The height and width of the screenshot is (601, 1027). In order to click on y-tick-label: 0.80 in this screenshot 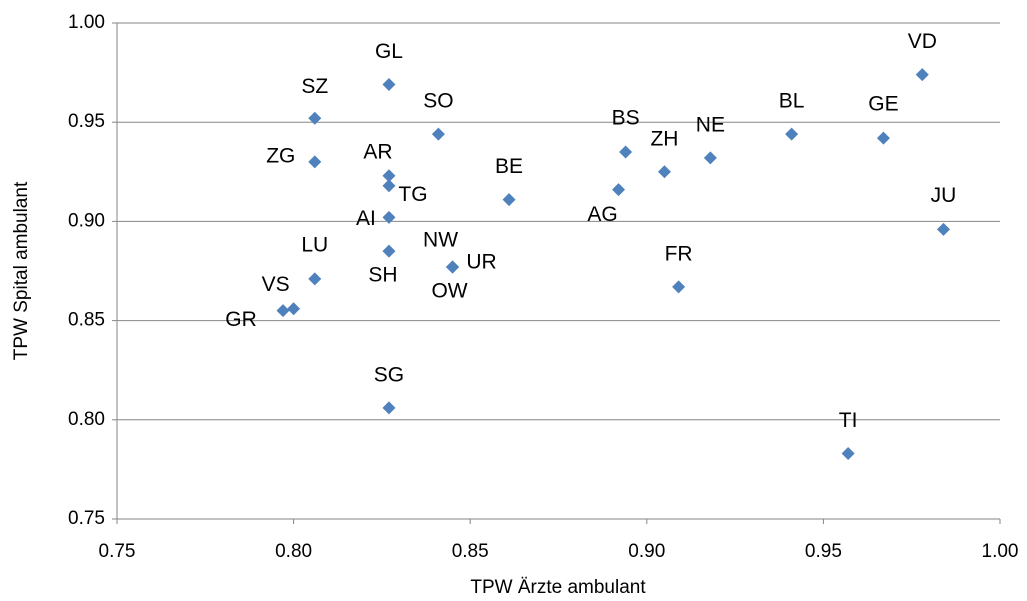, I will do `click(86, 419)`.